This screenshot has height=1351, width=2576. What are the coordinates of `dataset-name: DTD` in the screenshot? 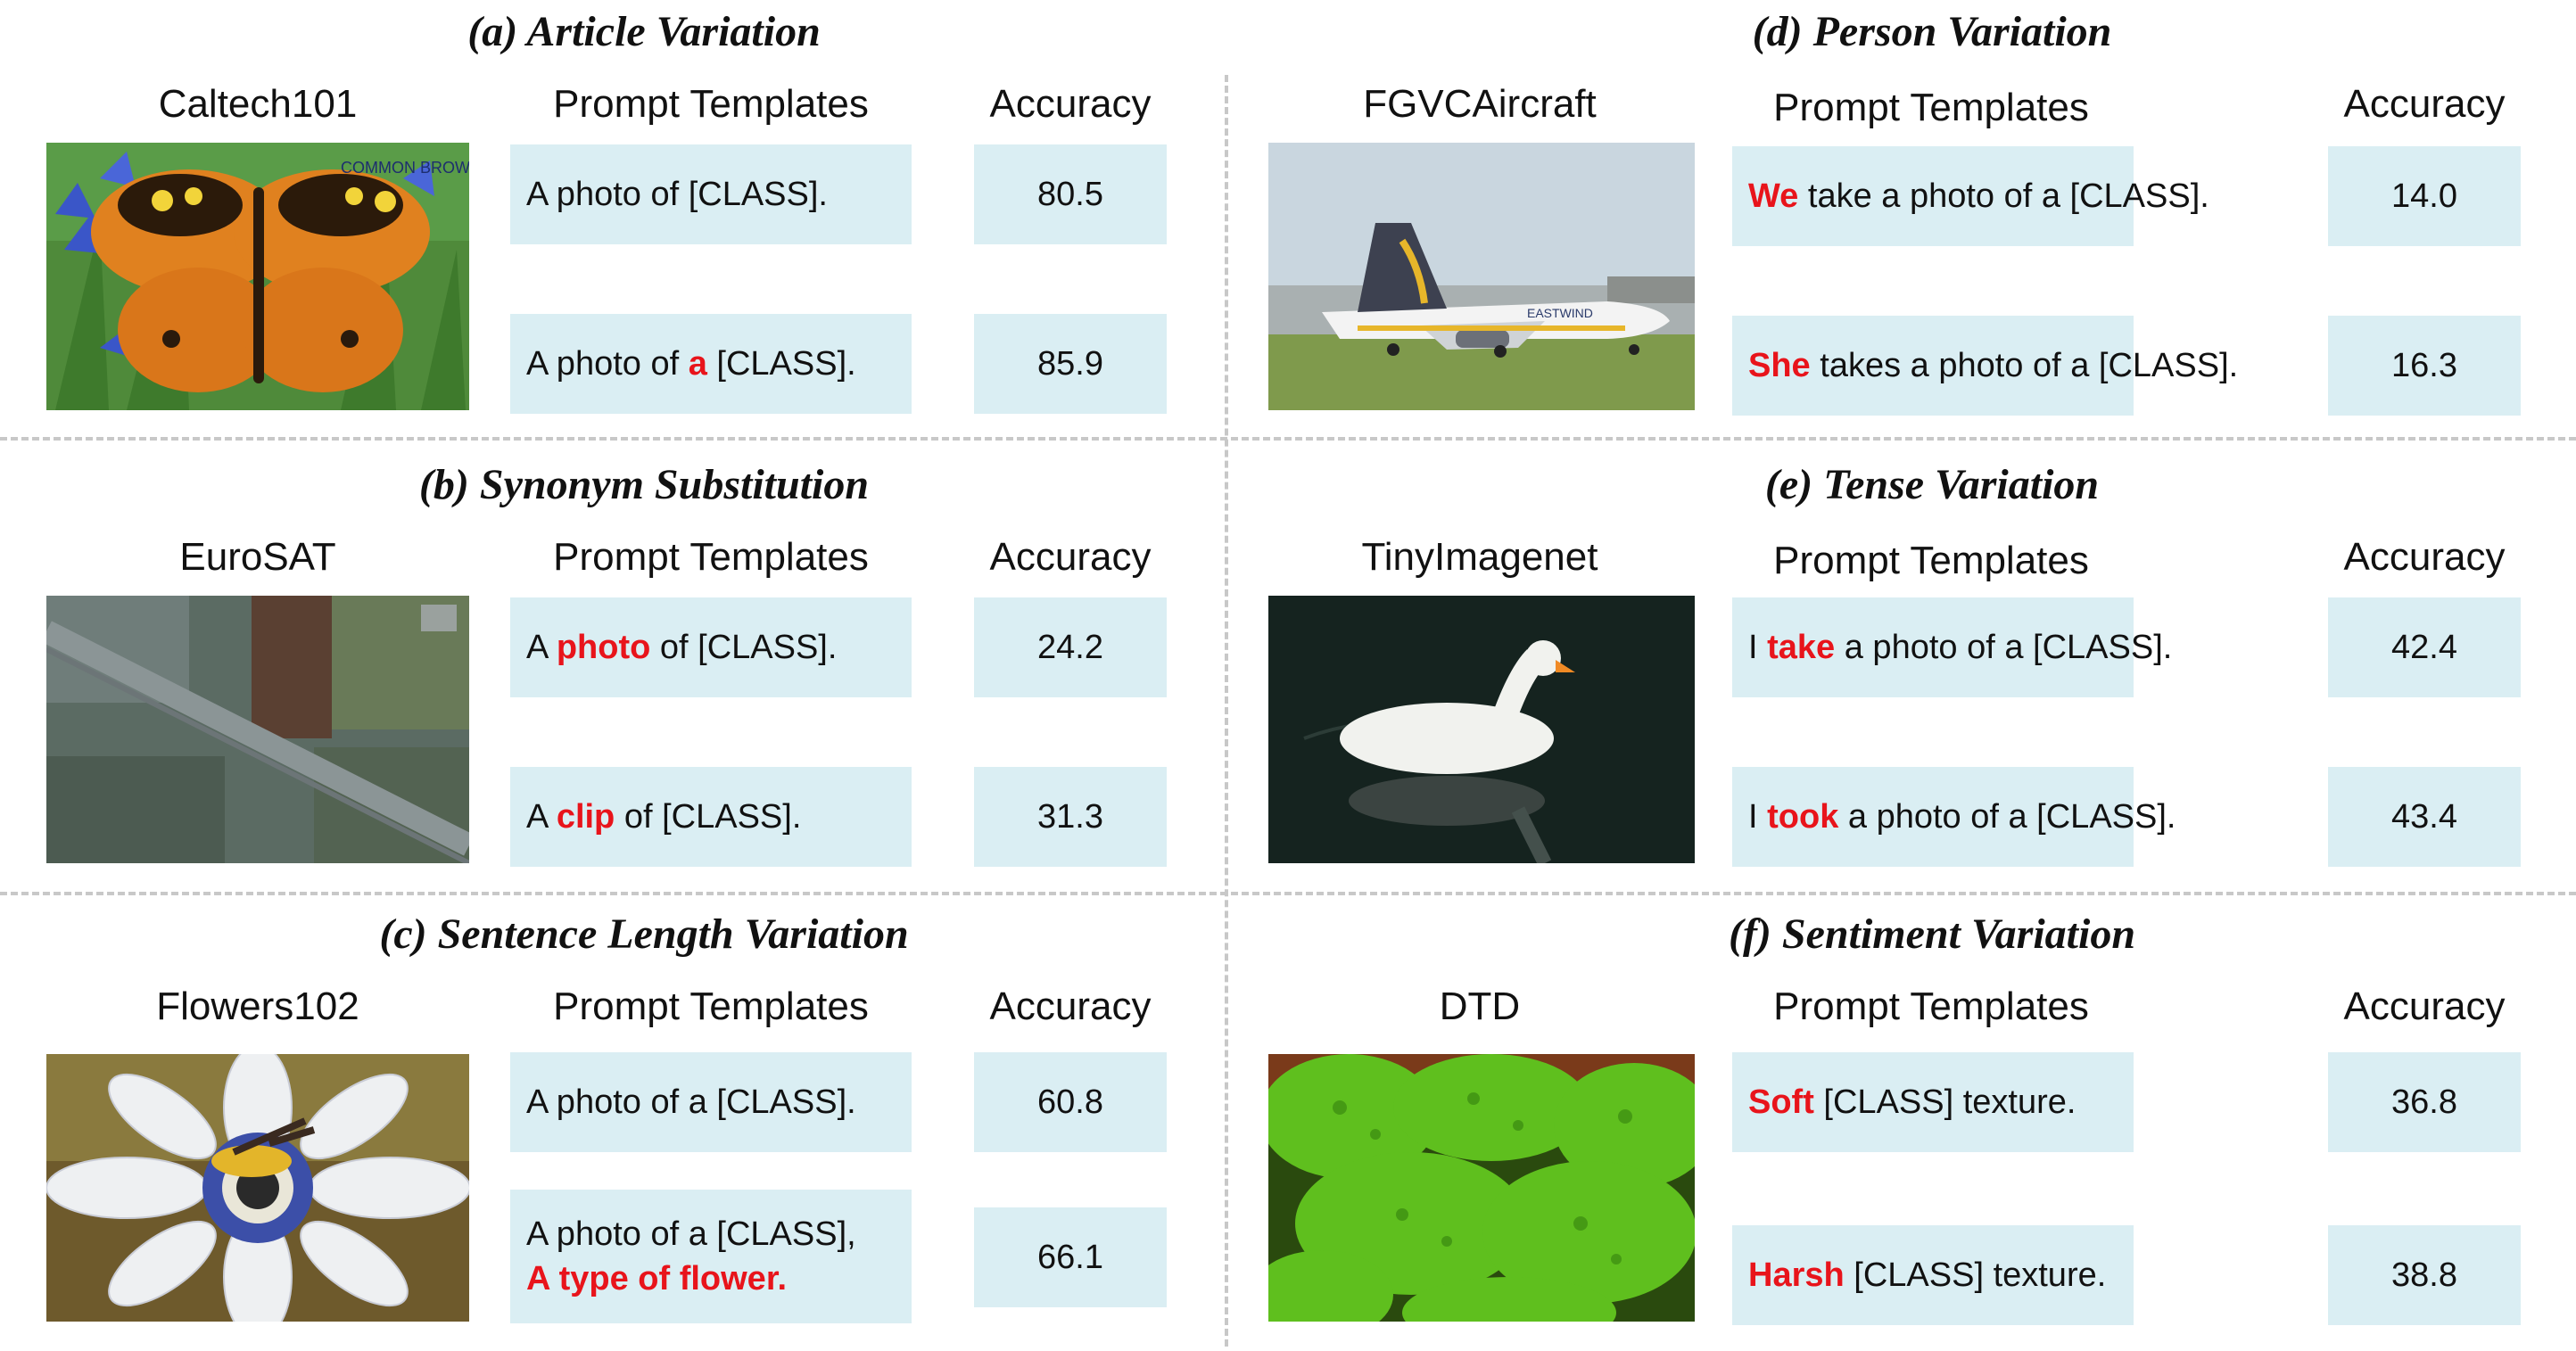 It's located at (1480, 1006).